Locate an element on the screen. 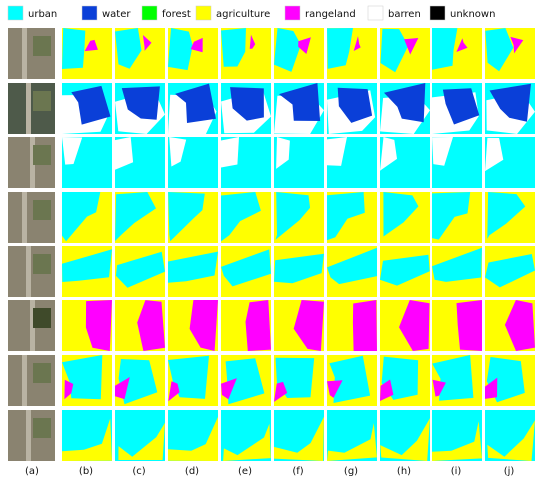 Image resolution: width=550 pixels, height=482 pixels. column-label: (i) is located at coordinates (456, 471).